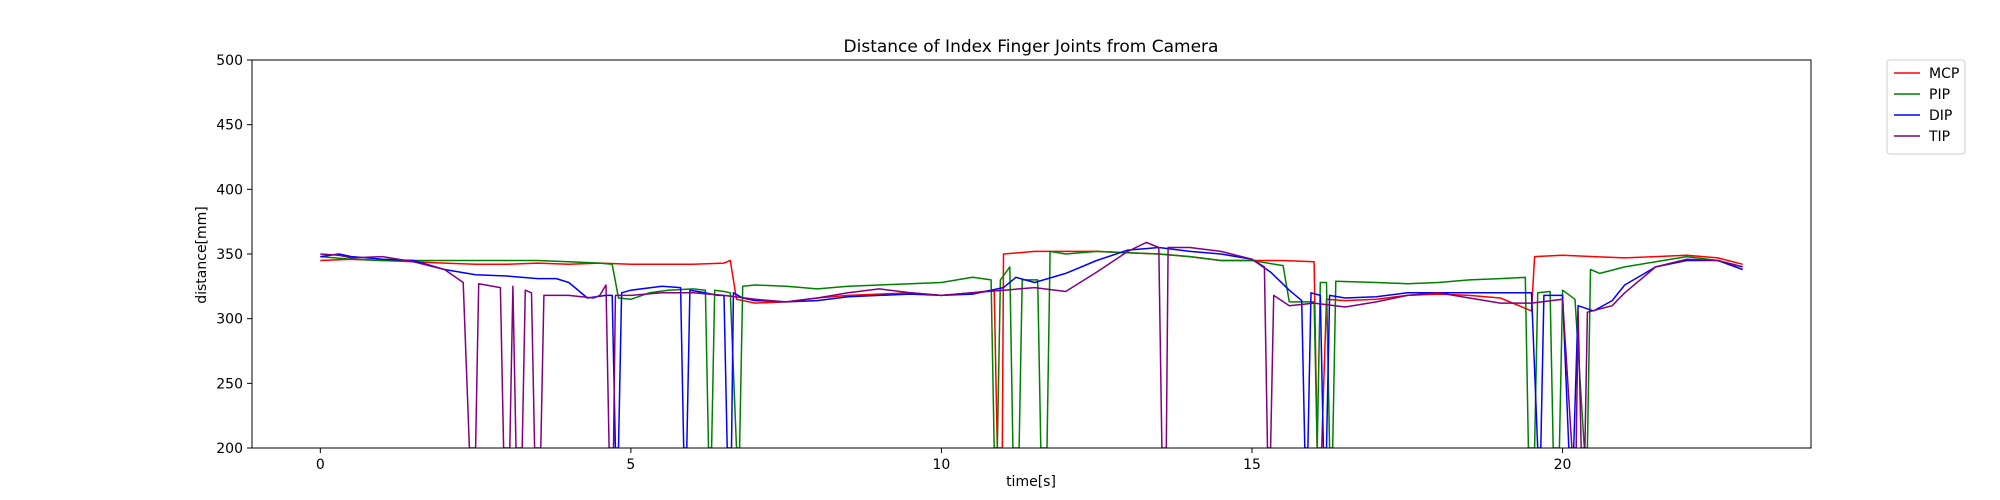  I want to click on y-axis: 200 250 300 350 400 450 500, so click(234, 255).